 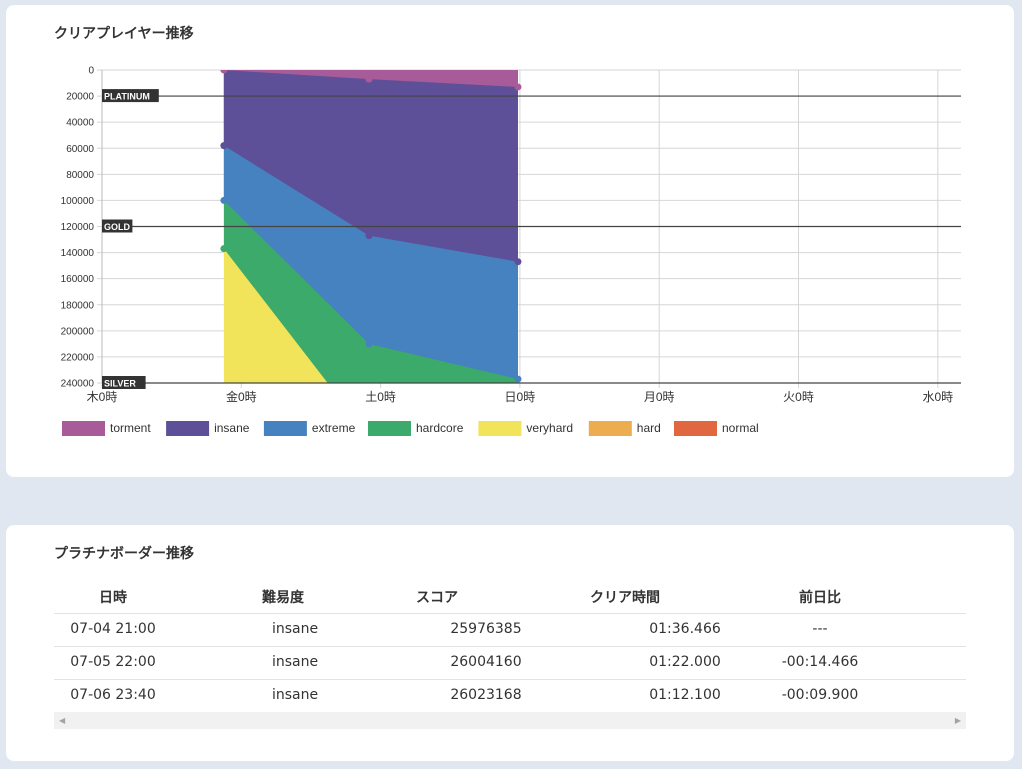 What do you see at coordinates (685, 695) in the screenshot?
I see `table-cell: 01:12.100` at bounding box center [685, 695].